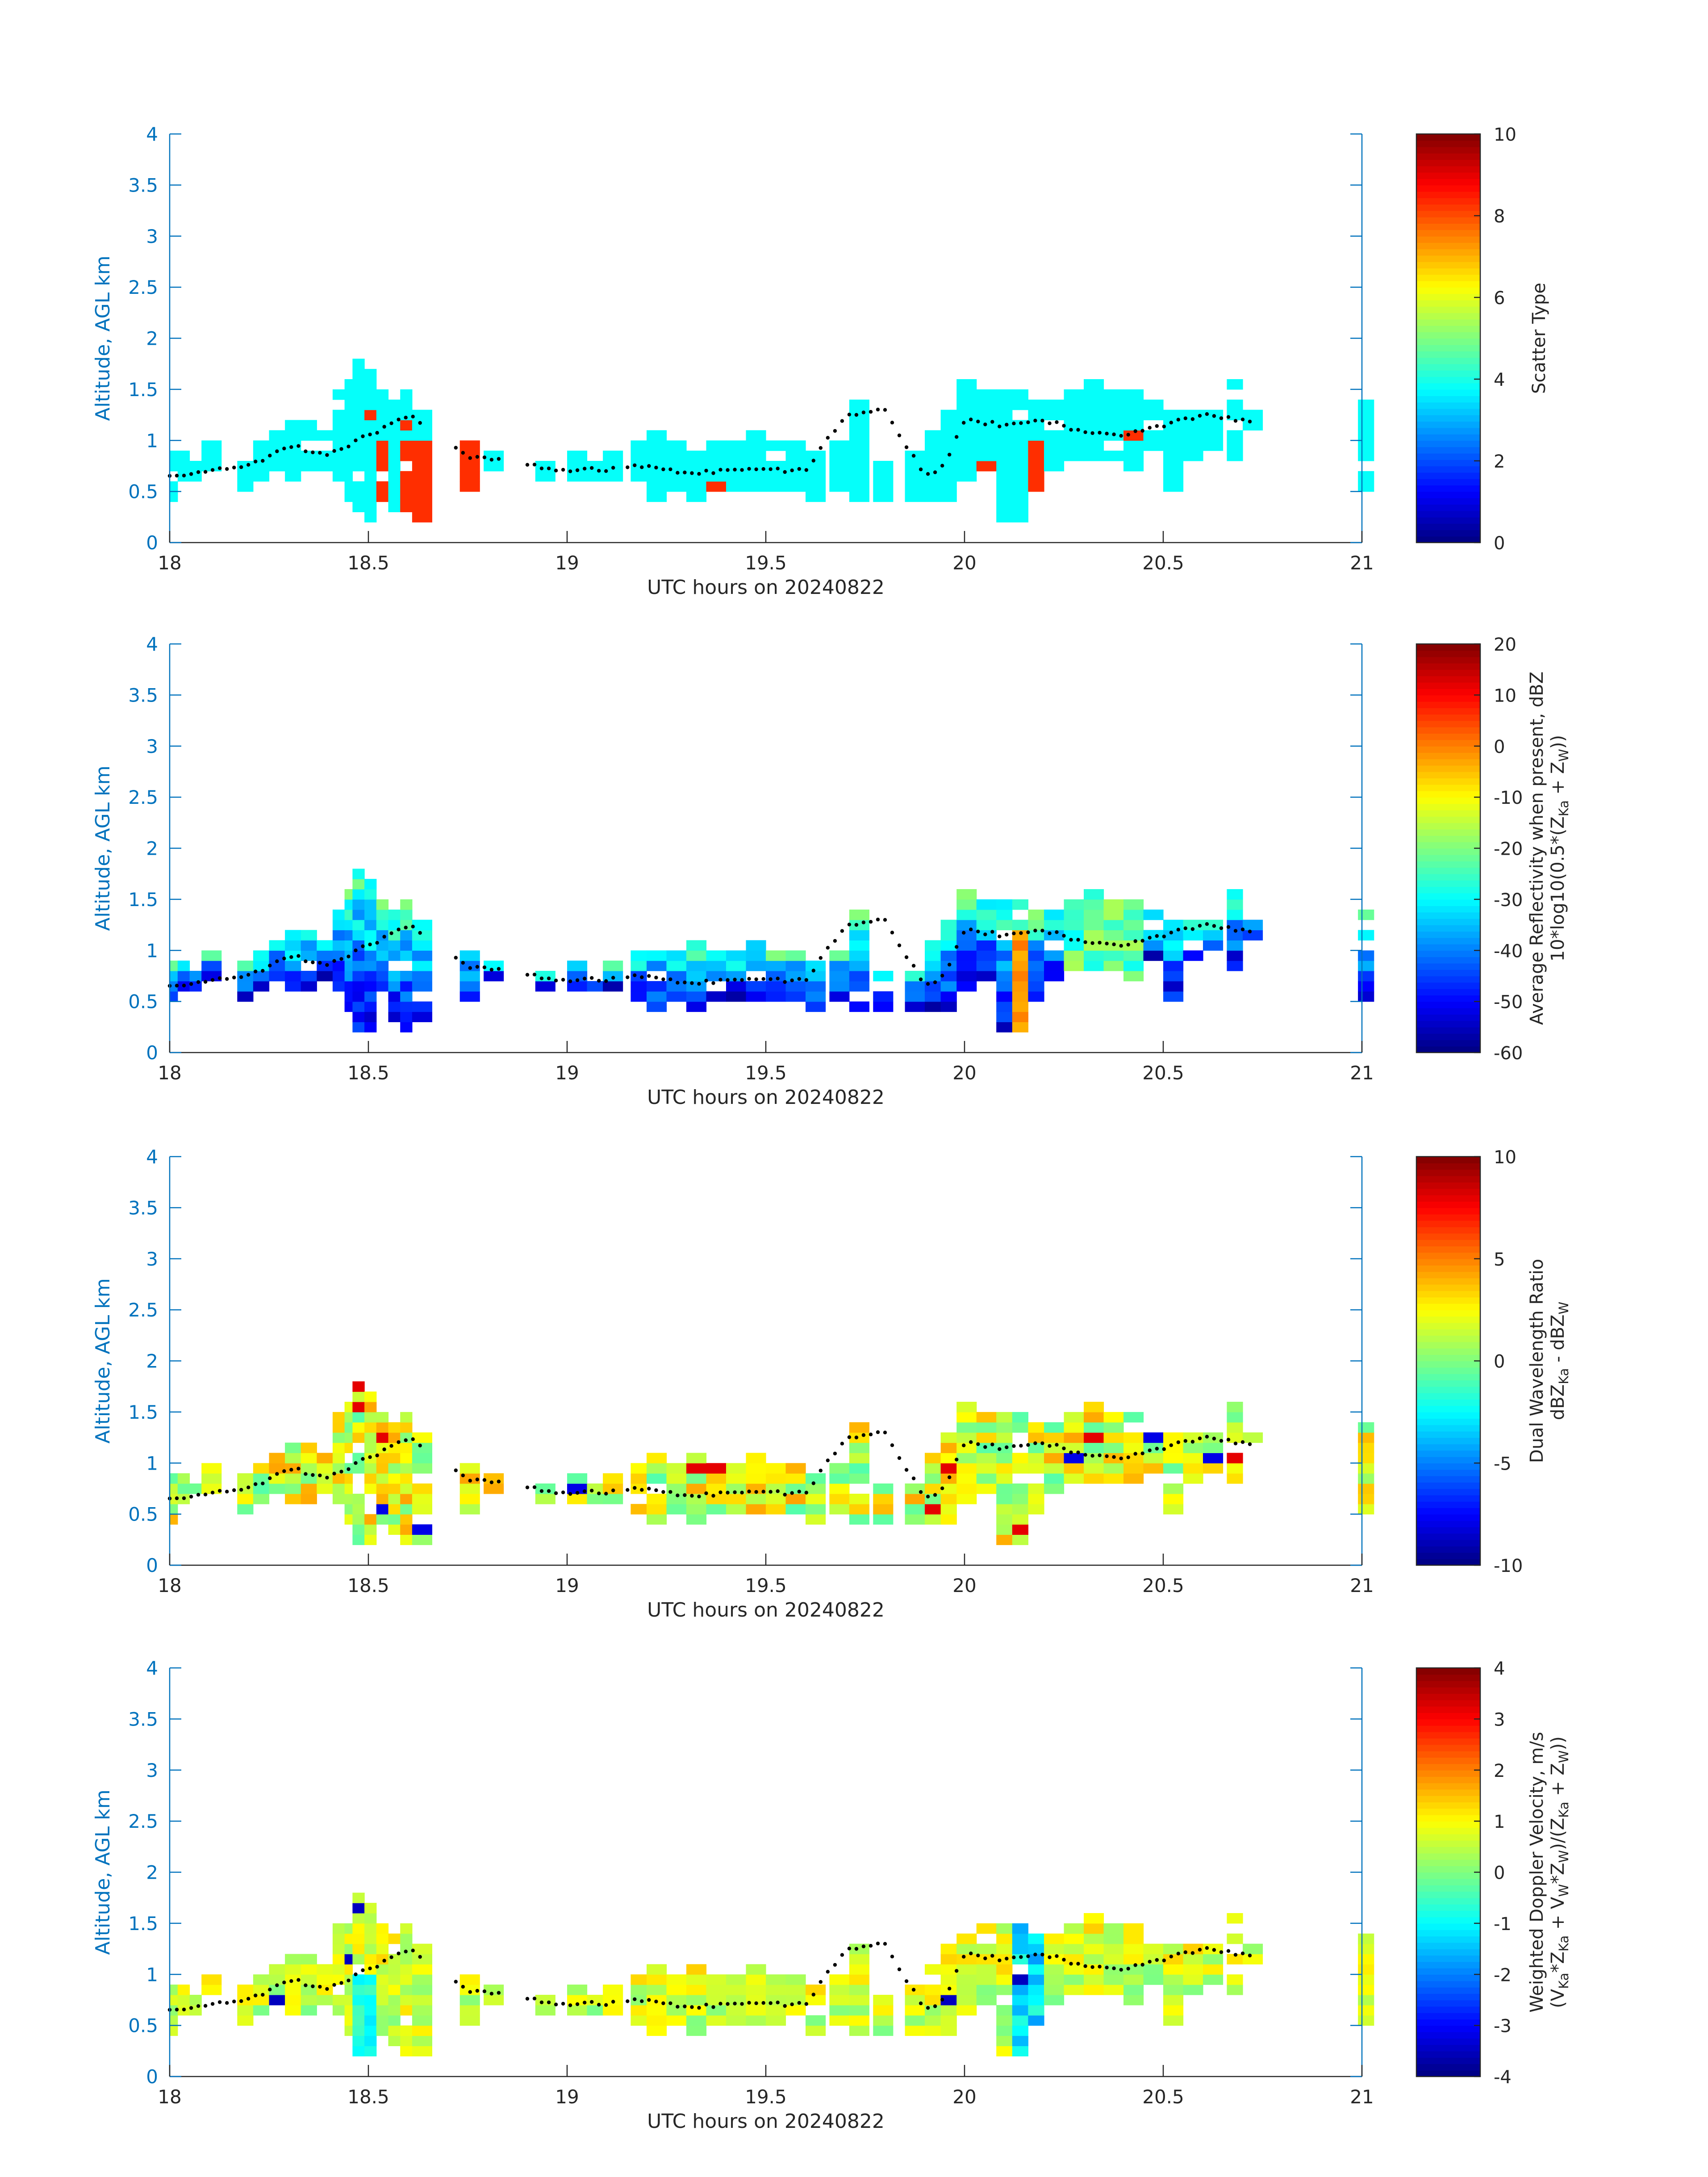 This screenshot has width=1708, height=2177. Describe the element at coordinates (143, 1002) in the screenshot. I see `y-tick-label: 0.5` at that location.